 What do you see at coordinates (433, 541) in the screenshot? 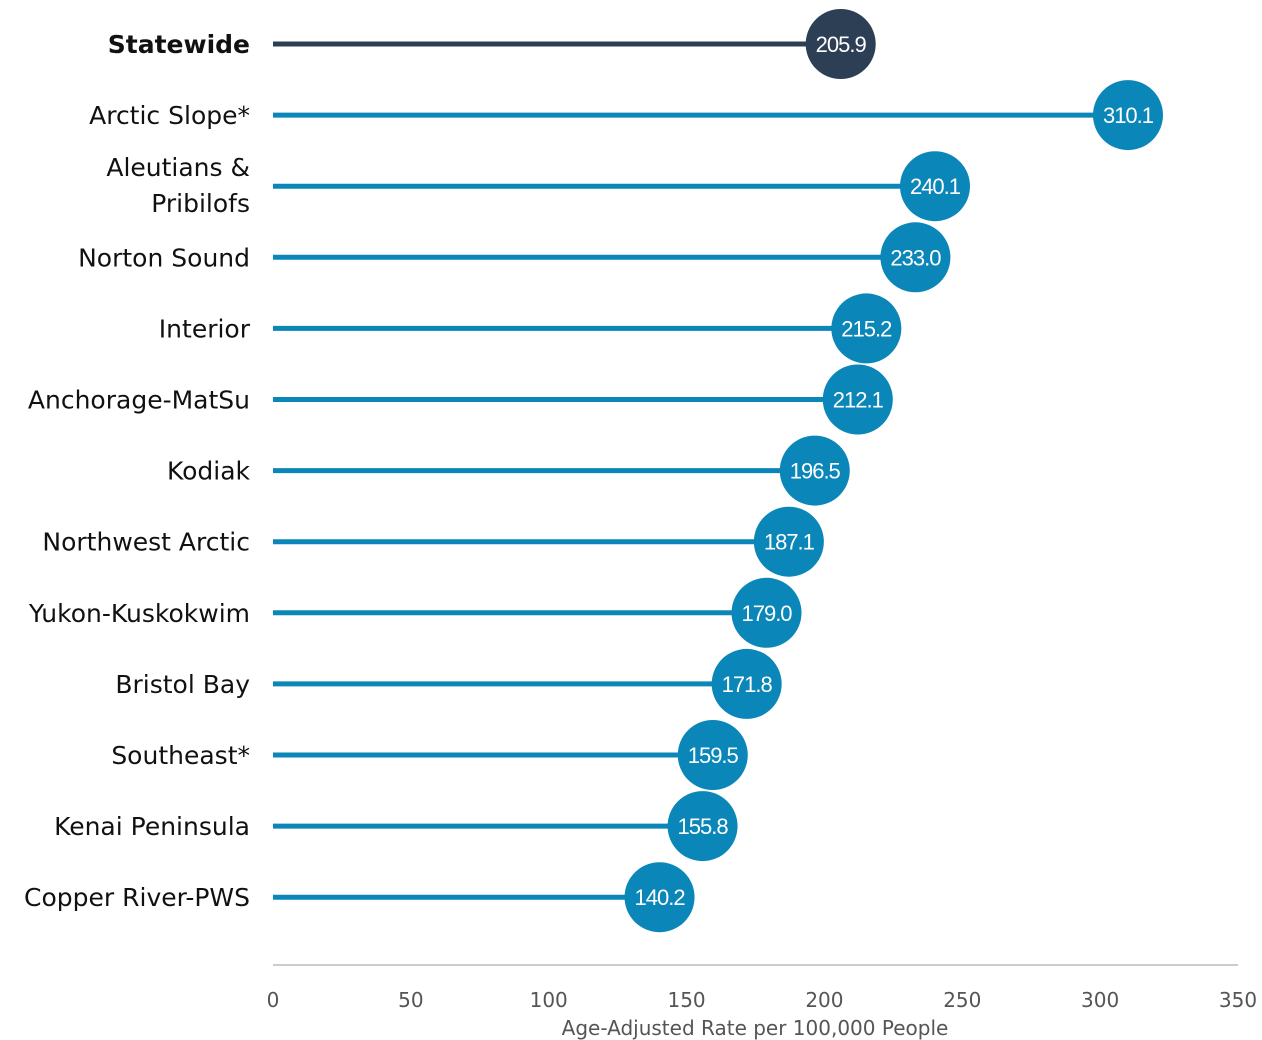
I see `lollipop-row: 187.1 Northwest Arctic` at bounding box center [433, 541].